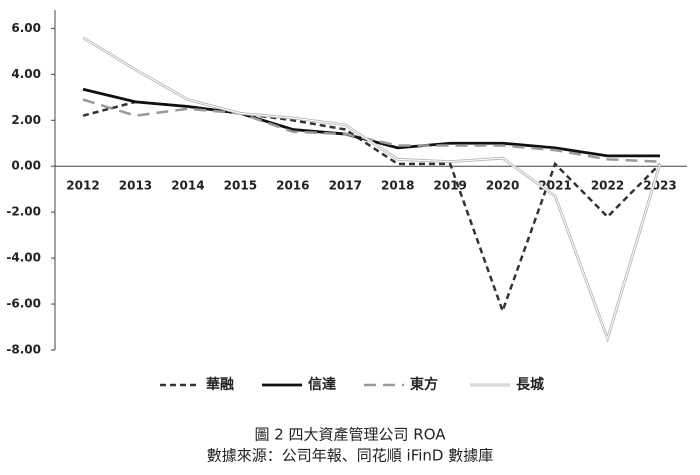 Image resolution: width=700 pixels, height=475 pixels. Describe the element at coordinates (554, 186) in the screenshot. I see `x-tick-label: 2021` at that location.